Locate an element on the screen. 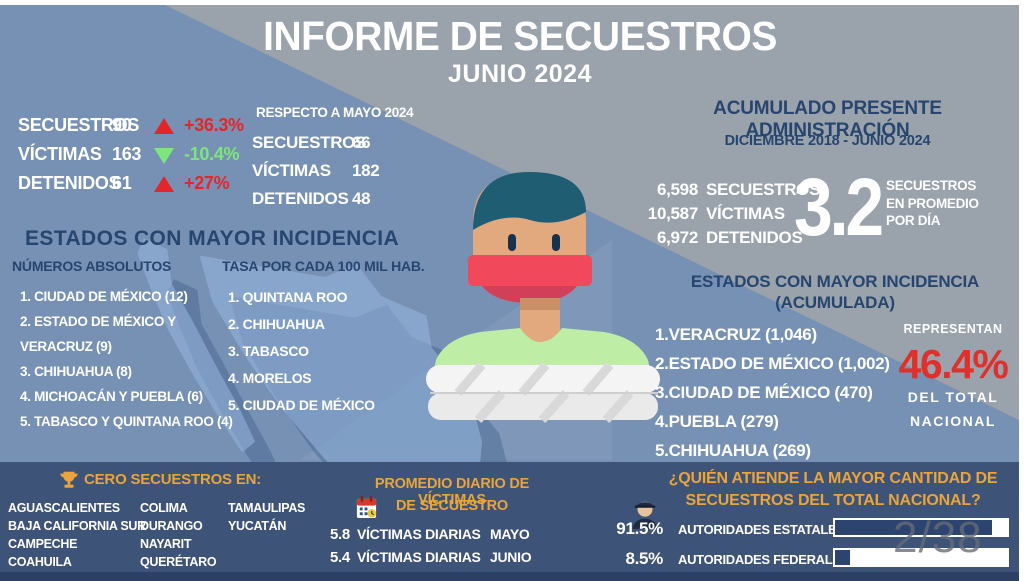 Image resolution: width=1024 pixels, height=581 pixels. authority-label: AUTORIDADES ESTATALES is located at coordinates (761, 529).